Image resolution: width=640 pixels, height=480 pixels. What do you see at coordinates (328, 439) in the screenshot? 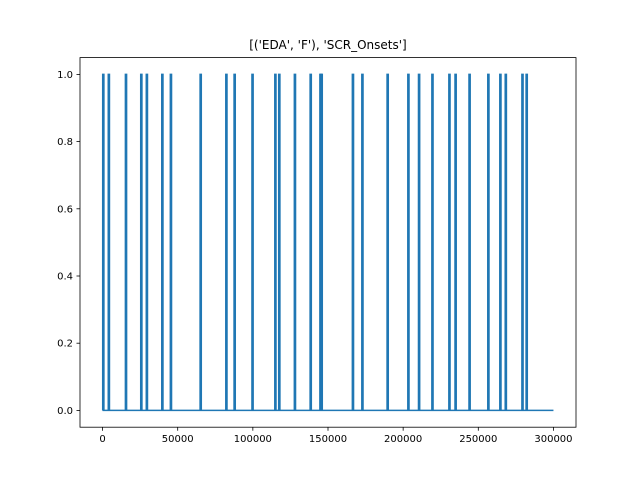
I see `x-tick-label: 150000` at bounding box center [328, 439].